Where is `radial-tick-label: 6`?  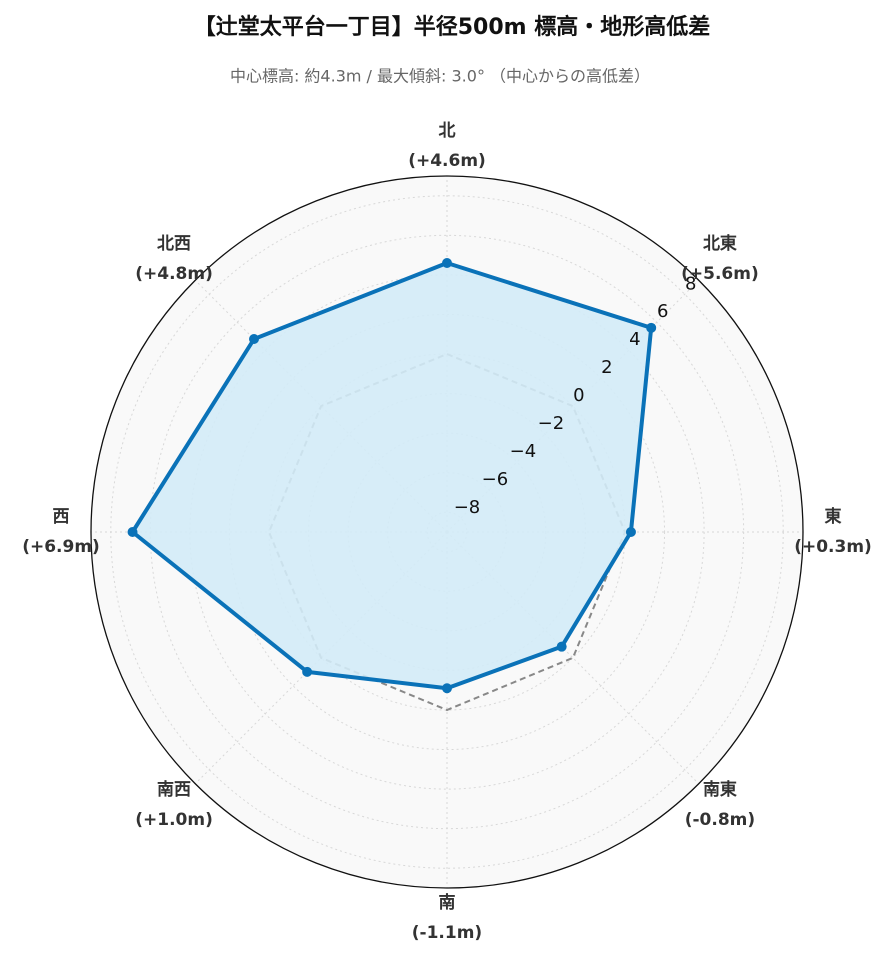
radial-tick-label: 6 is located at coordinates (662, 311).